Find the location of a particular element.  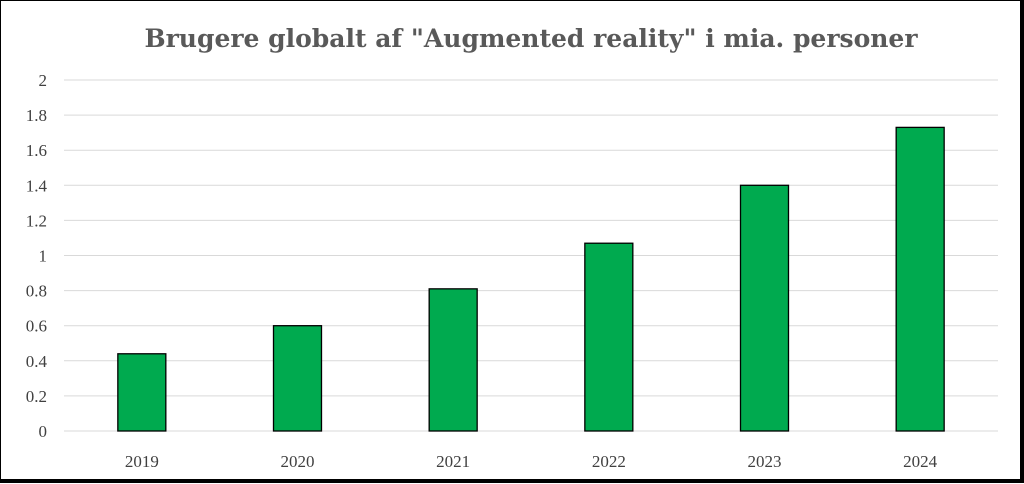

y-tick-label: 2 is located at coordinates (43, 80).